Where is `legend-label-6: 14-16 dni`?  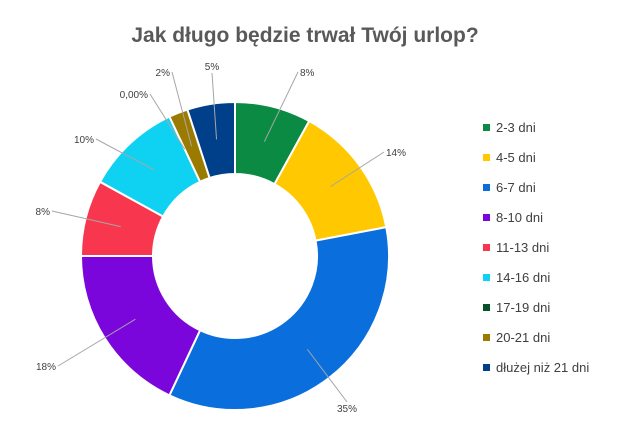 legend-label-6: 14-16 dni is located at coordinates (523, 277).